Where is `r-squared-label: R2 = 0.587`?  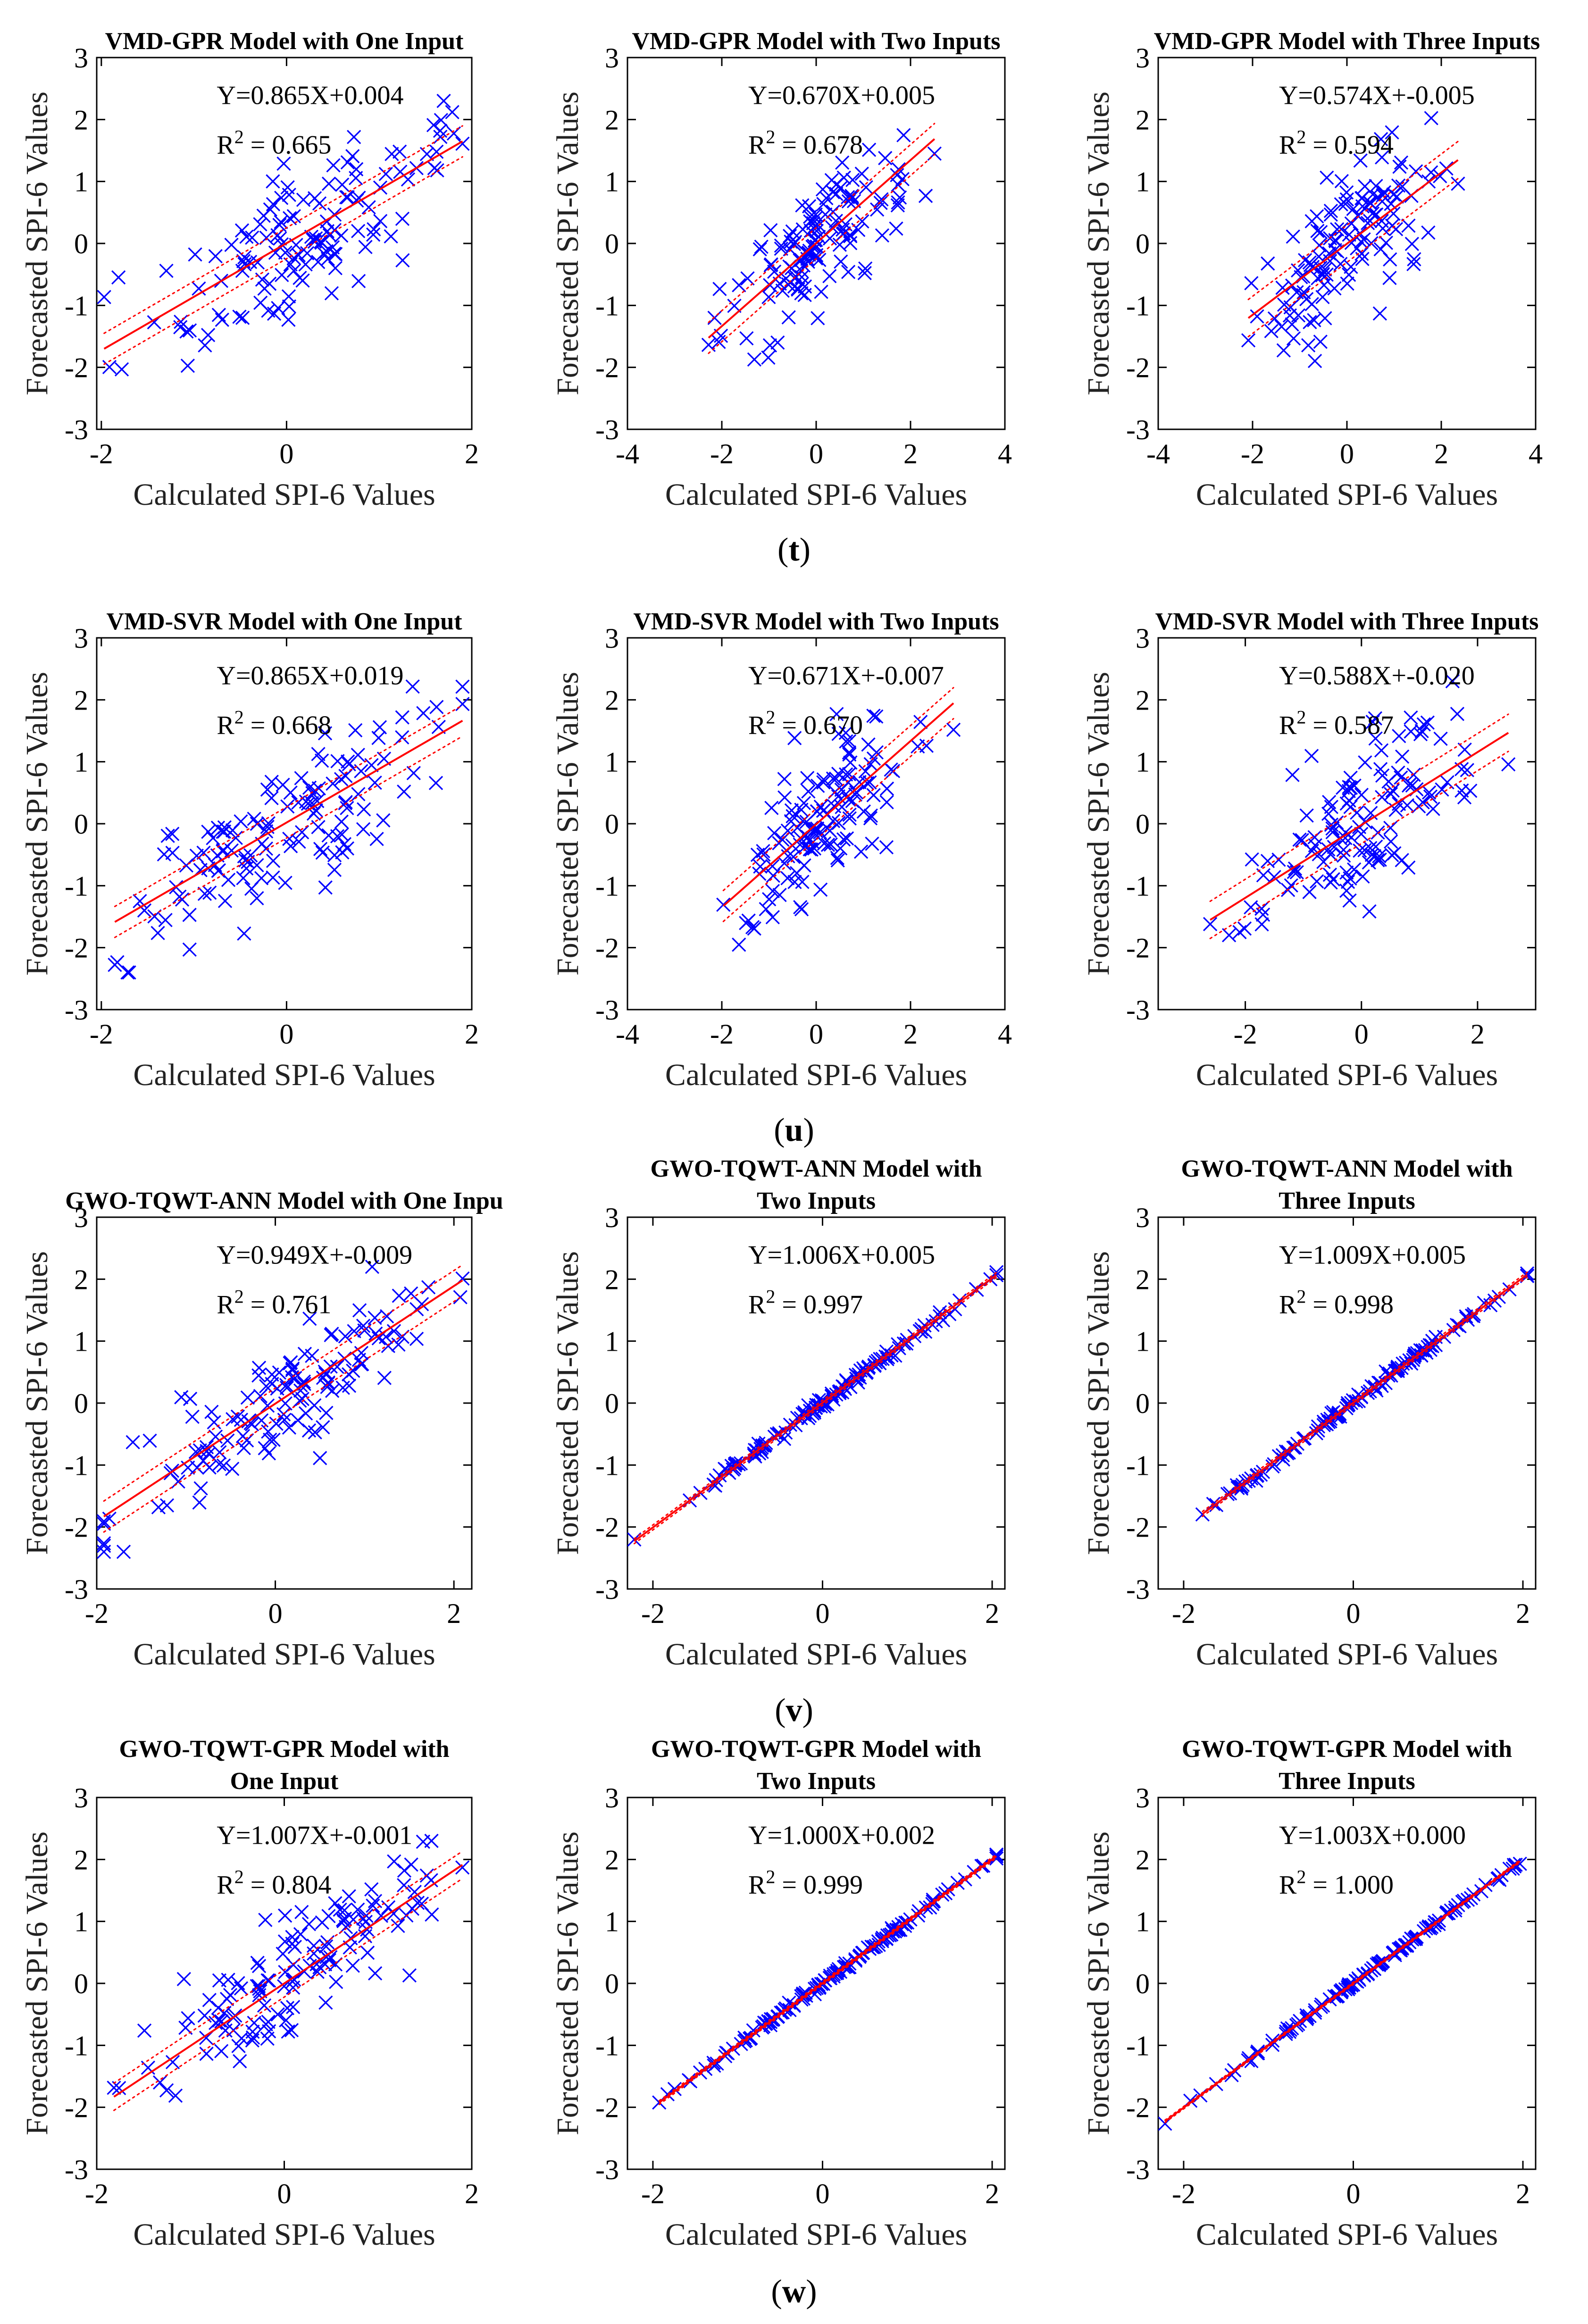
r-squared-label: R2 = 0.587 is located at coordinates (1336, 723).